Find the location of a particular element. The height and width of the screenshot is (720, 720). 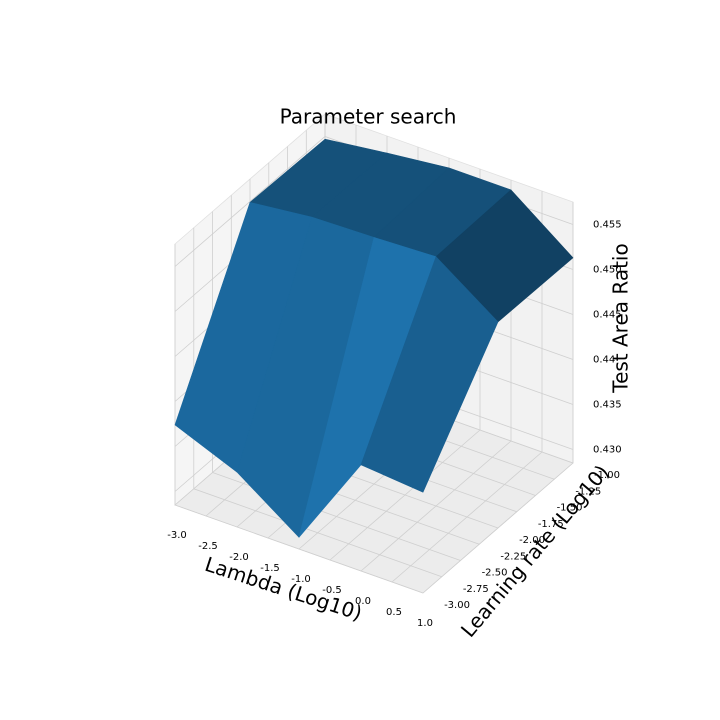

y-tick-label: -2.25 is located at coordinates (513, 556).